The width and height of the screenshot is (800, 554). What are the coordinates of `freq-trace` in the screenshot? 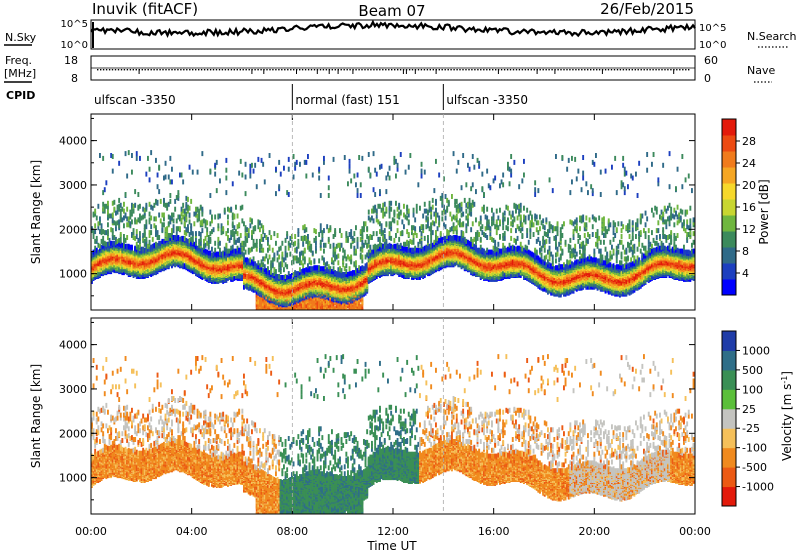 It's located at (393, 71).